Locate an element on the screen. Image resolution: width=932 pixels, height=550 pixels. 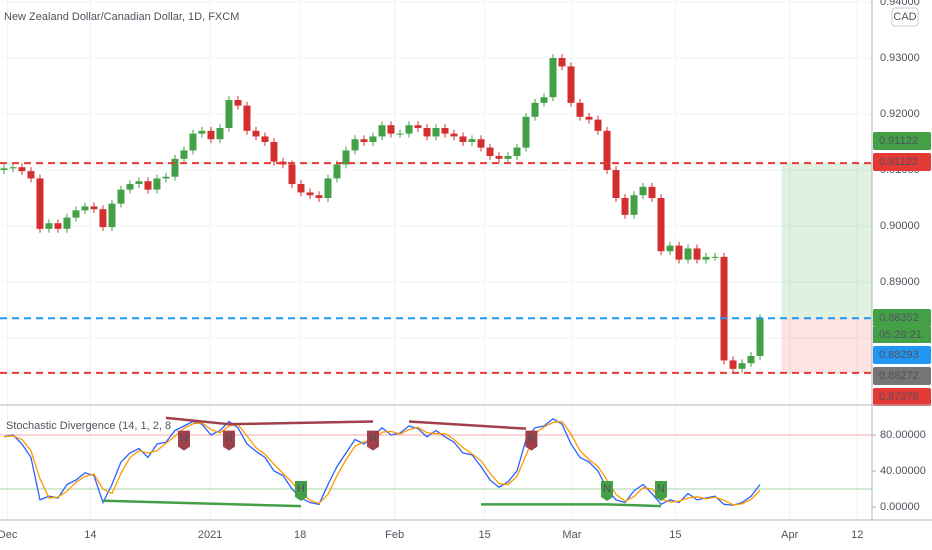
price-badge-label: 0.88352 is located at coordinates (899, 318).